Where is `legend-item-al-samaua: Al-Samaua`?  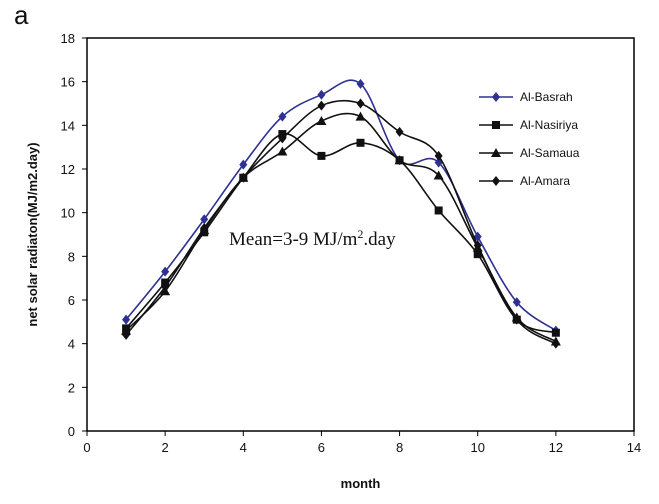 legend-item-al-samaua: Al-Samaua is located at coordinates (529, 153).